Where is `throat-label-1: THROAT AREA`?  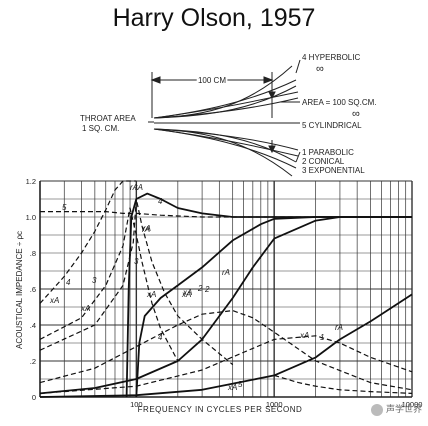 throat-label-1: THROAT AREA is located at coordinates (108, 118).